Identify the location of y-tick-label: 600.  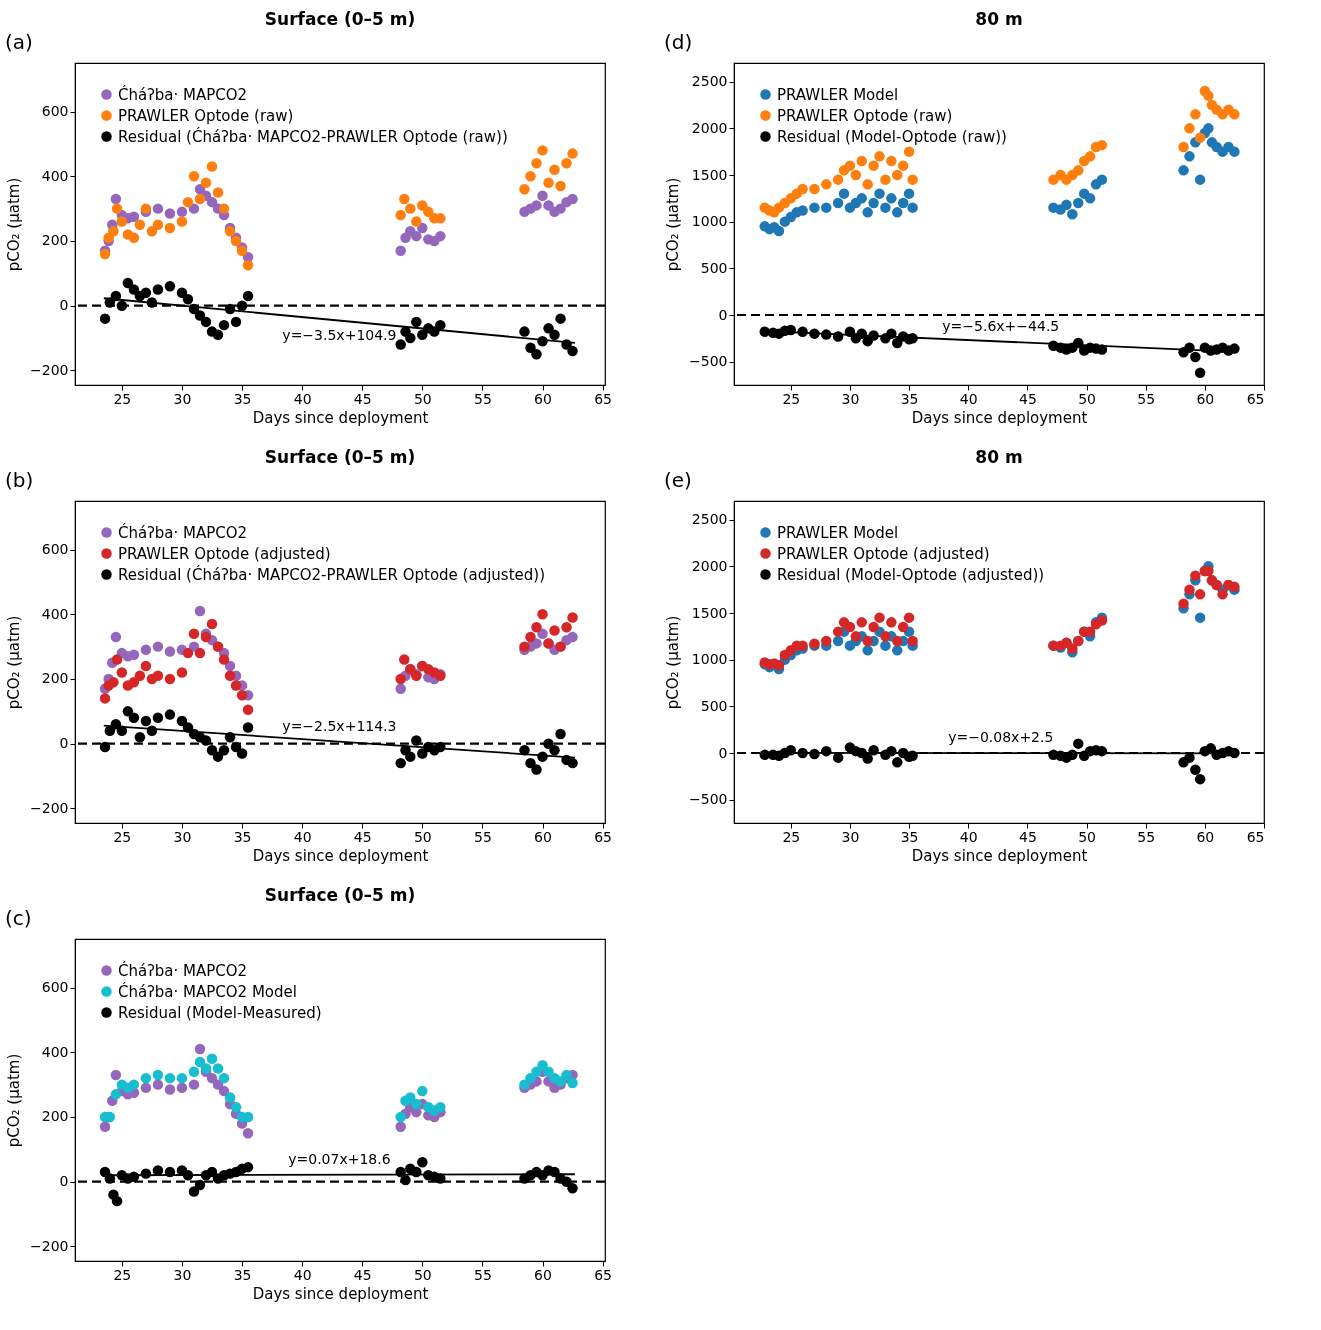
(55, 987).